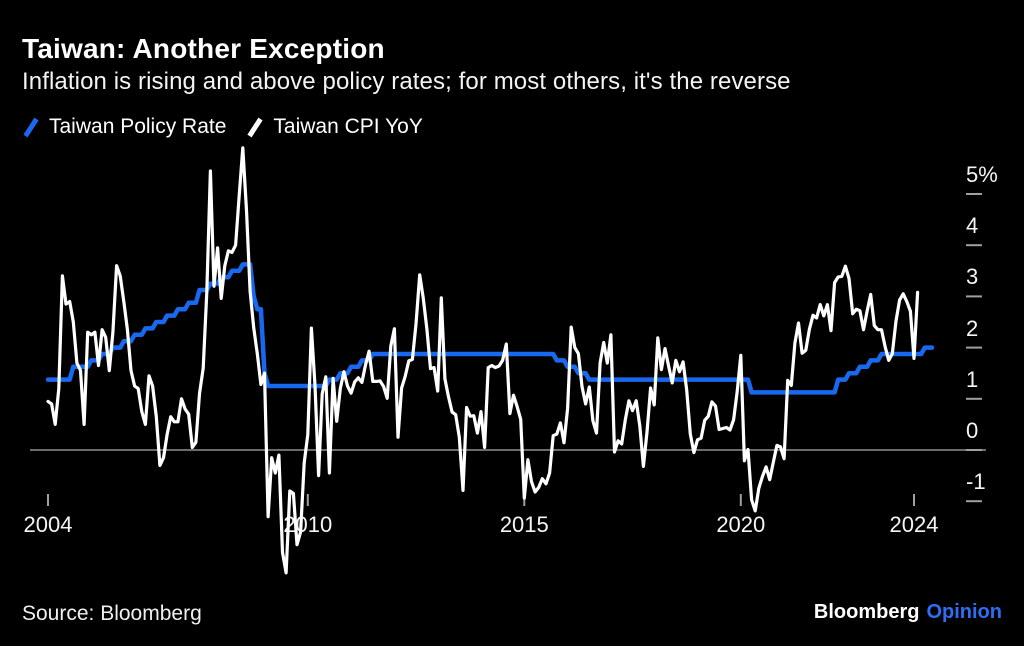  Describe the element at coordinates (741, 524) in the screenshot. I see `x-axis-label: 2020` at that location.